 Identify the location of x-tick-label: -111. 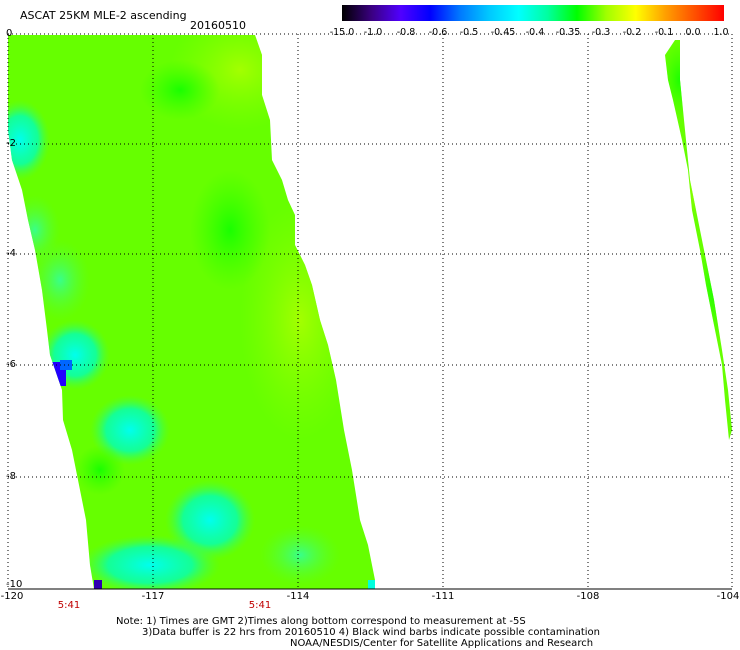
(443, 596).